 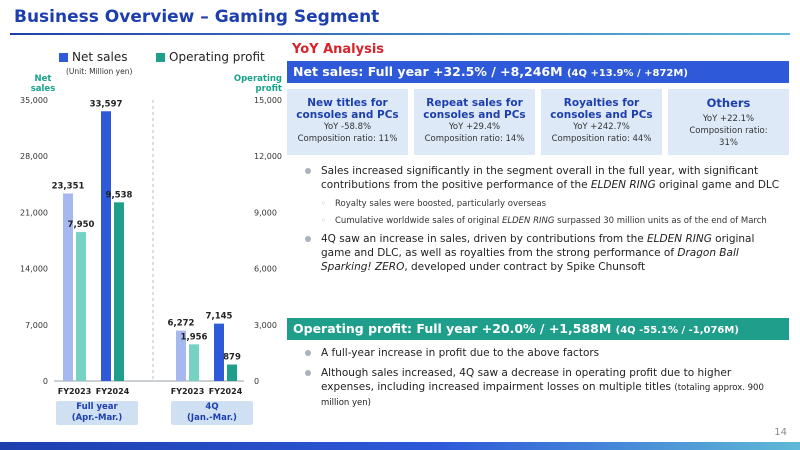 What do you see at coordinates (400, 34) in the screenshot?
I see `title-underline` at bounding box center [400, 34].